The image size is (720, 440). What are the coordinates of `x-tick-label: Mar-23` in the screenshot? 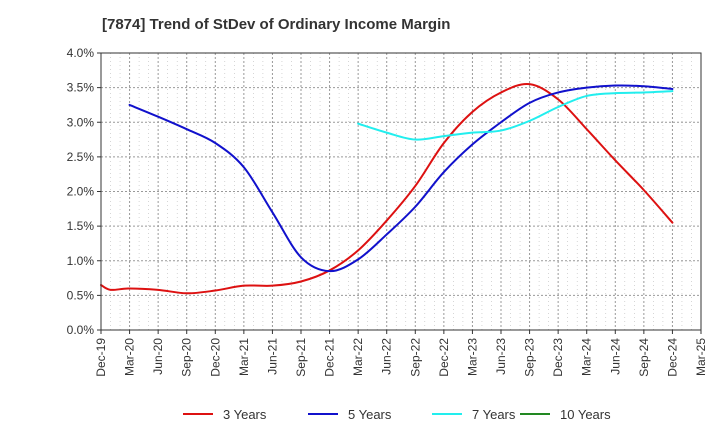 It's located at (472, 357).